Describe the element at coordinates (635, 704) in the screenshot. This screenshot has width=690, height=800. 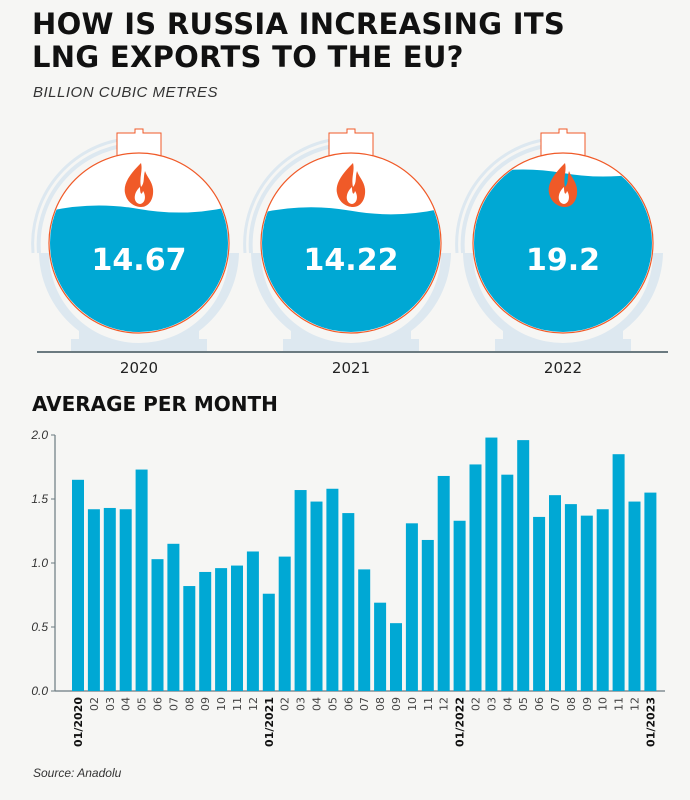
I see `x-tick-label: 12` at that location.